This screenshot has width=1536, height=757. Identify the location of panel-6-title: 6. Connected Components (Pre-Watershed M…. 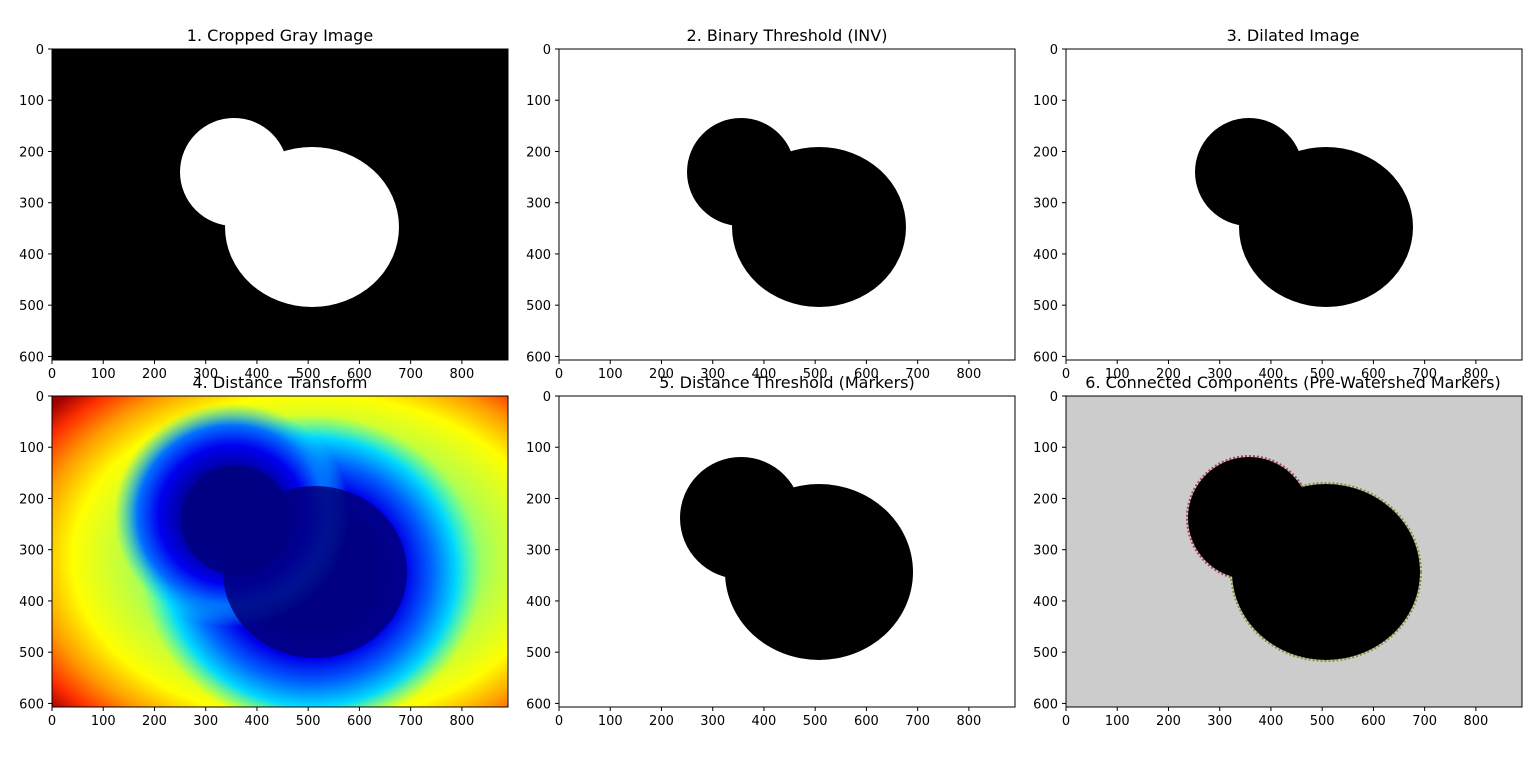
(1292, 382).